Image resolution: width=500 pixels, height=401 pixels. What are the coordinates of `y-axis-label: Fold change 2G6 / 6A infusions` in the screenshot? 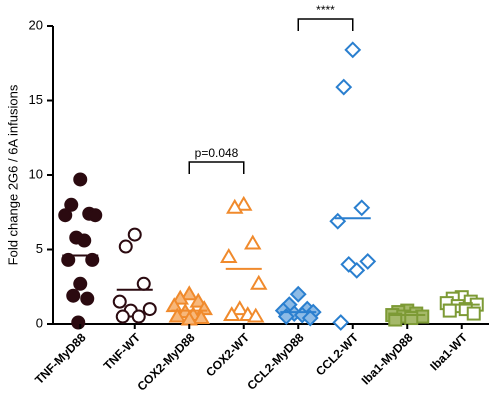 It's located at (12, 174).